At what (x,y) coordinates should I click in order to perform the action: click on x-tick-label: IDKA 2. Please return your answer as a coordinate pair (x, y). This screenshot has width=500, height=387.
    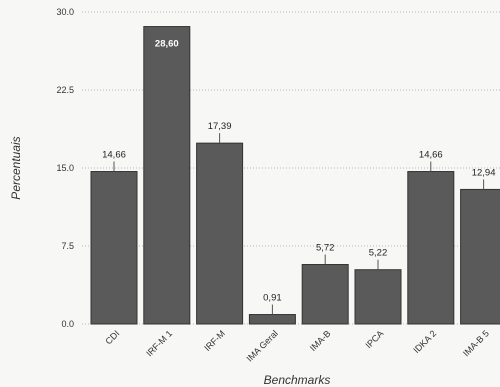
    Looking at the image, I should click on (424, 341).